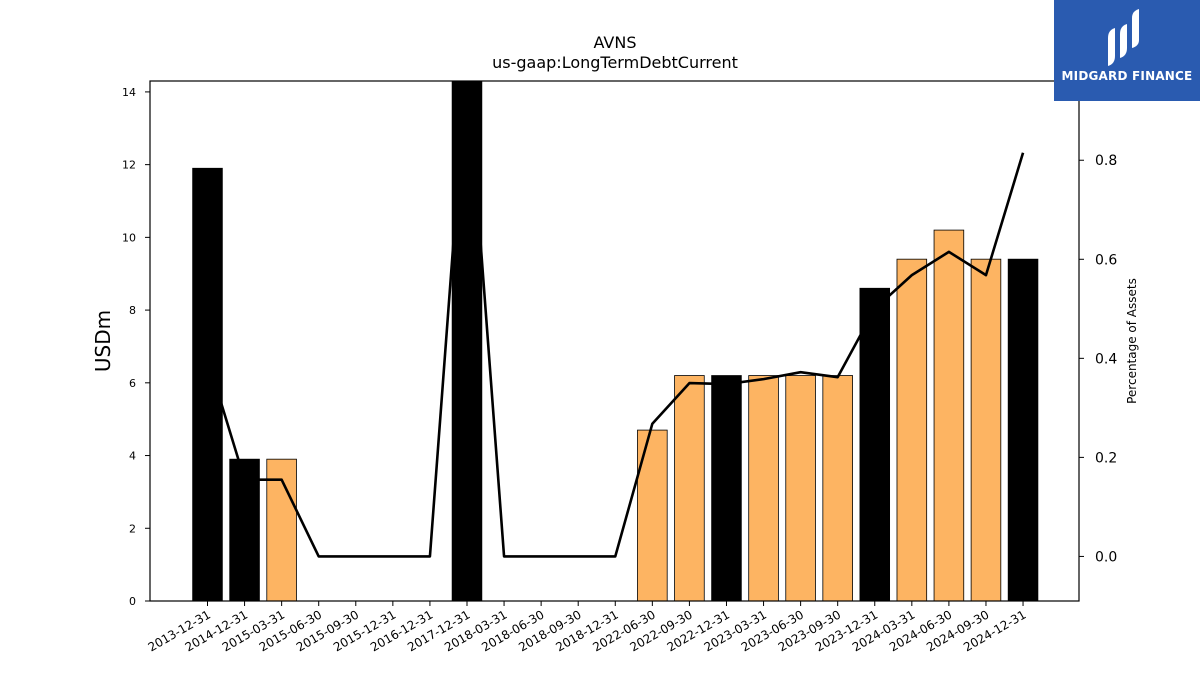 The width and height of the screenshot is (1200, 675). What do you see at coordinates (132, 456) in the screenshot?
I see `y-tick-label: 4` at bounding box center [132, 456].